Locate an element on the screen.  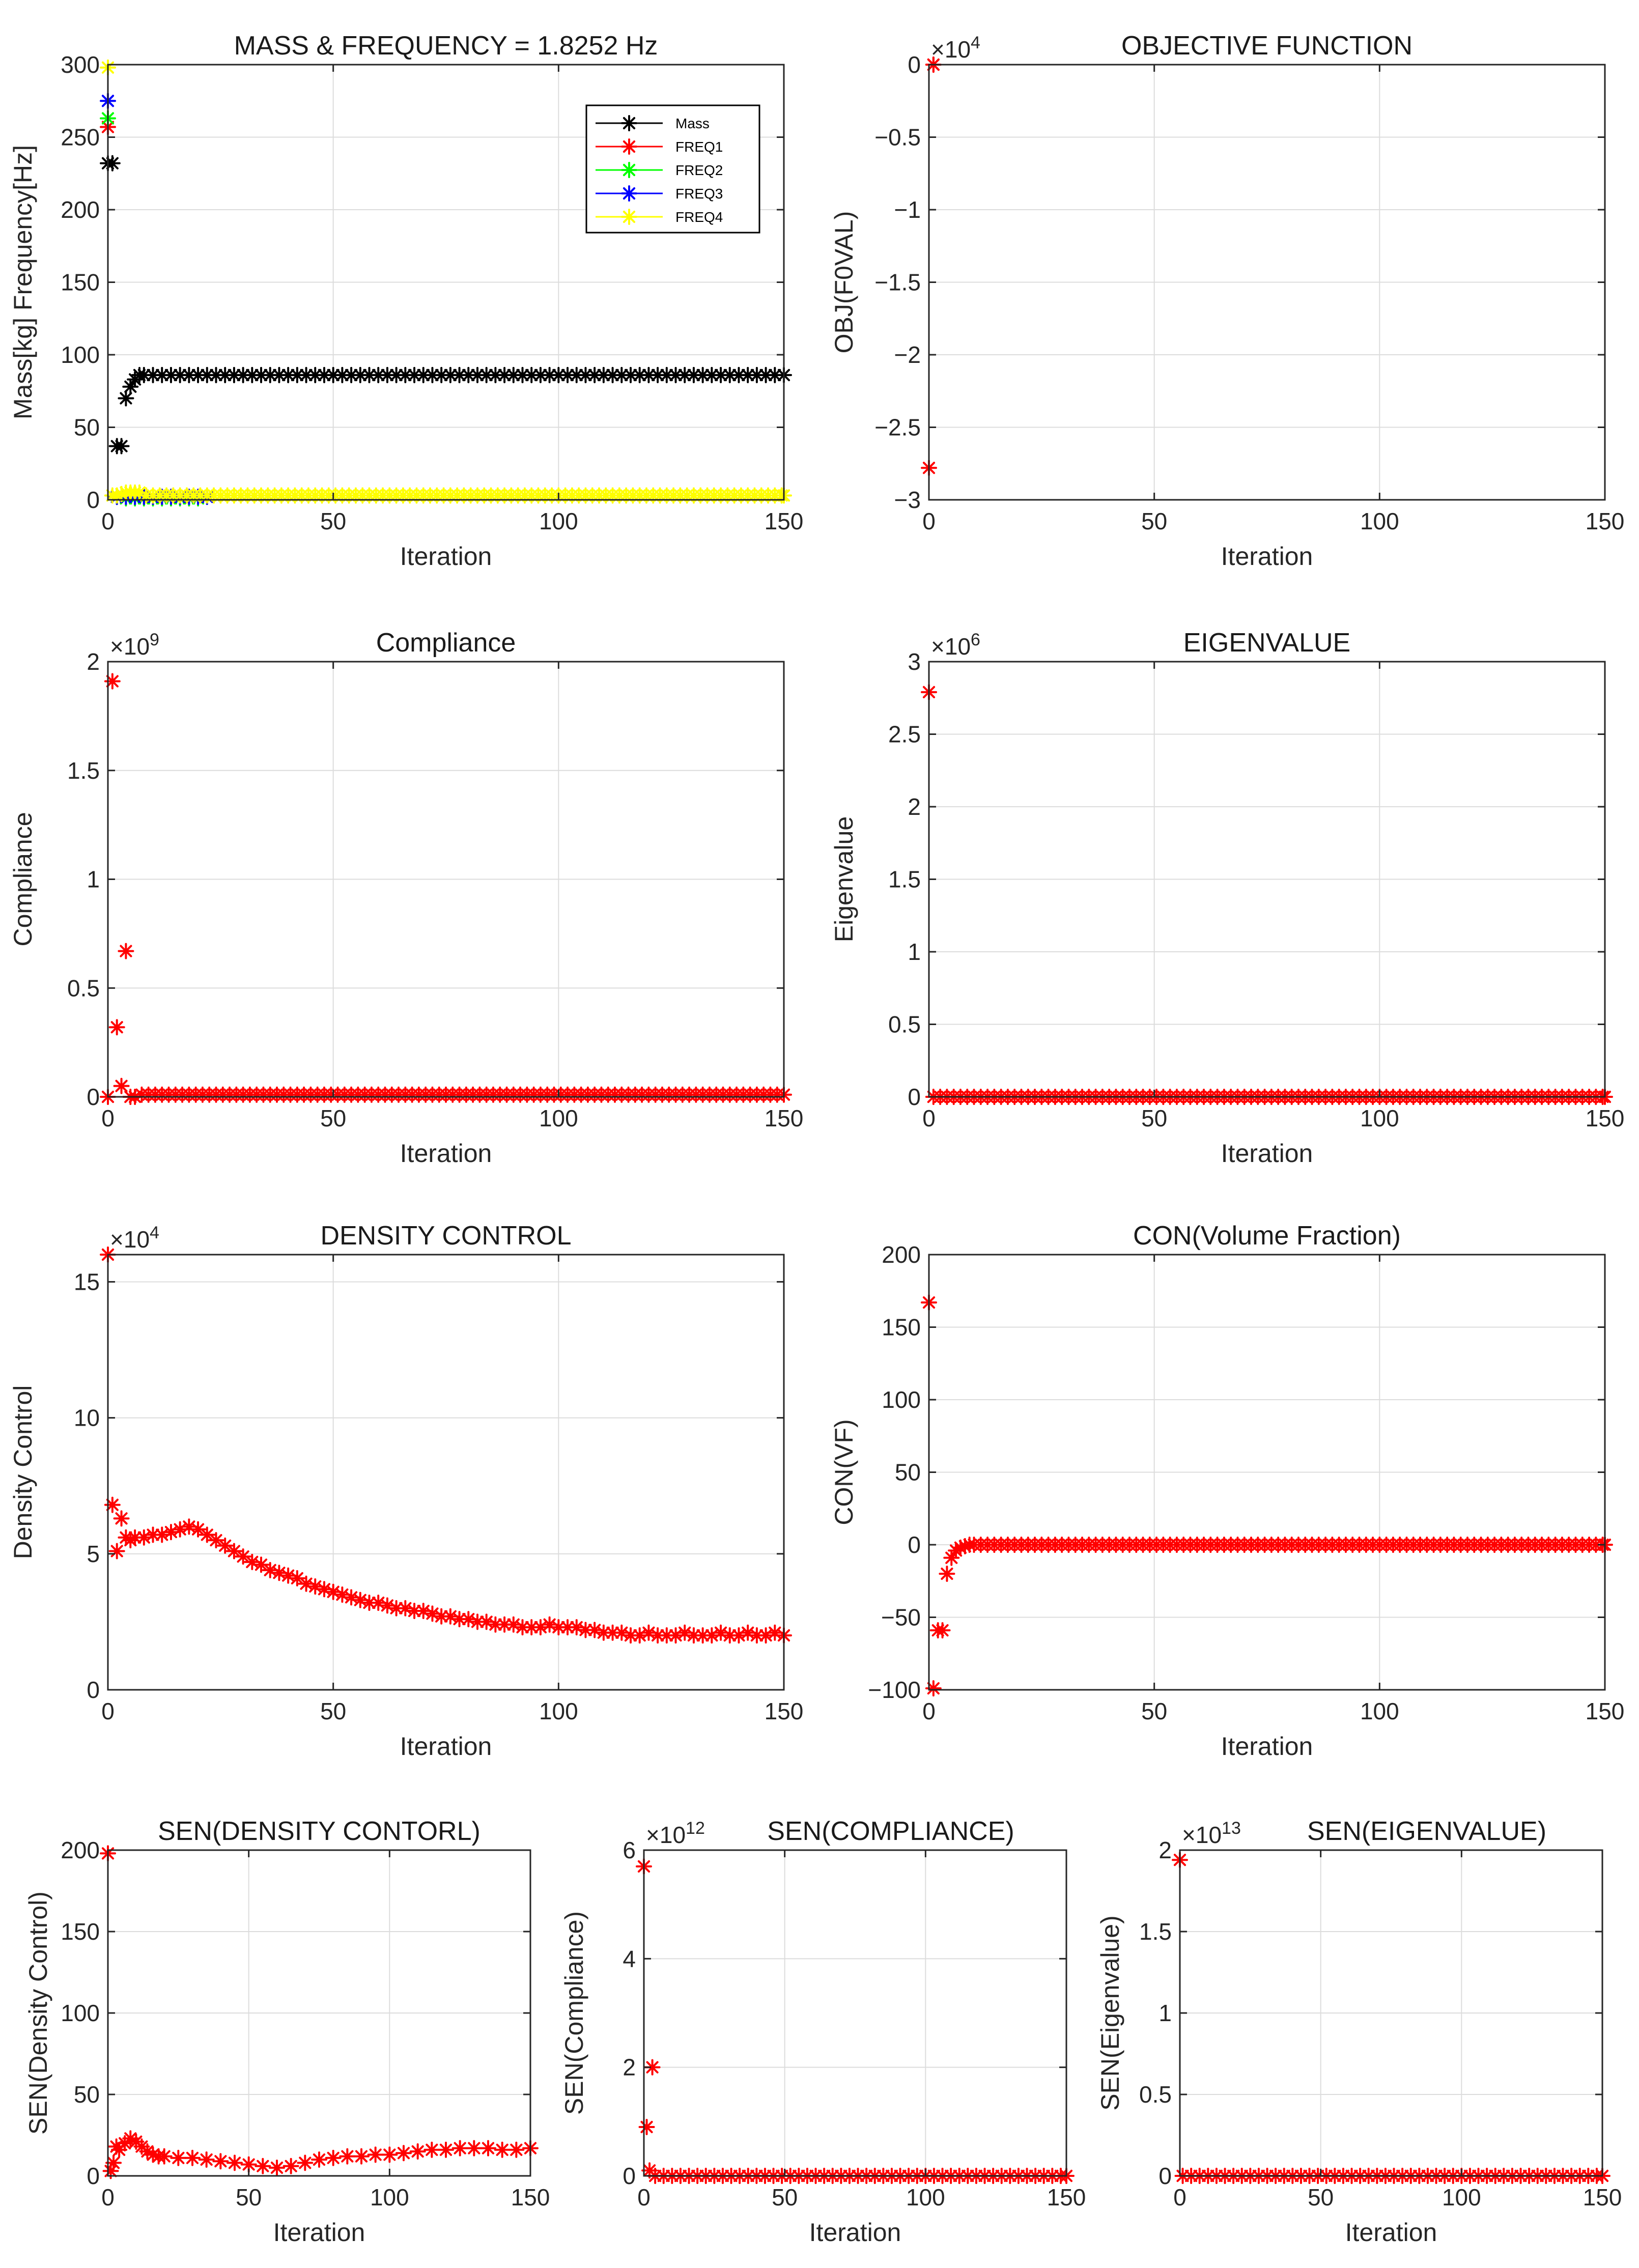
legend-marker is located at coordinates (629, 194).